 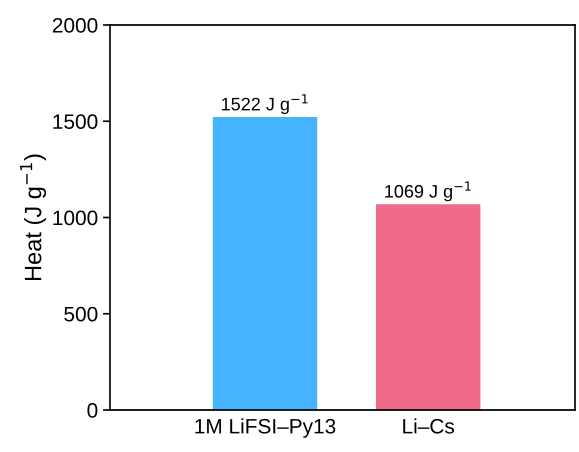 I want to click on y-tick-label: 0, so click(x=92, y=410).